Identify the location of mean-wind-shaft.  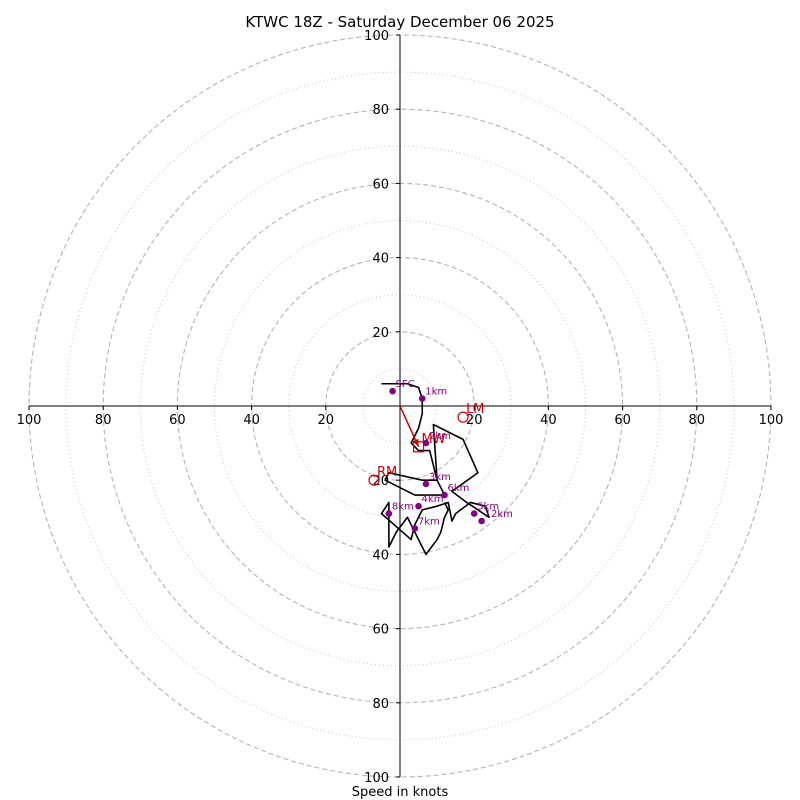
(409, 426).